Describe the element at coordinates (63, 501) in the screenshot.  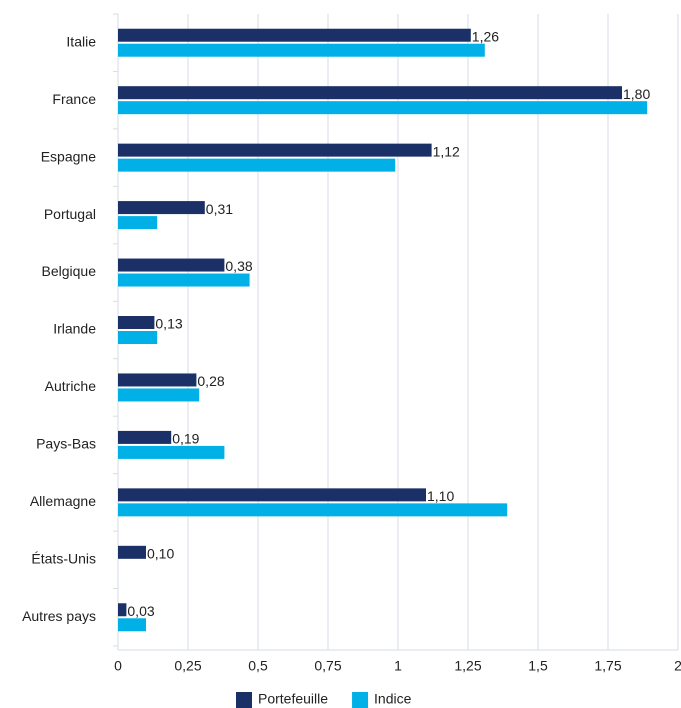
I see `y-tick-label: Allemagne` at that location.